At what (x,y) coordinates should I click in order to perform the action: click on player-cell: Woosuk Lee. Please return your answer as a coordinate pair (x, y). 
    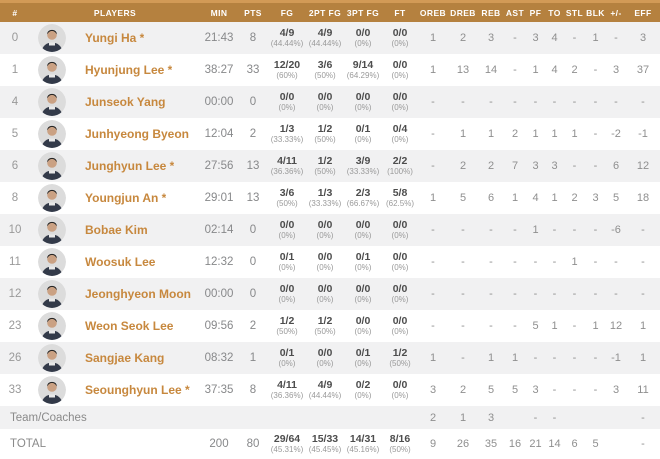
    Looking at the image, I should click on (115, 262).